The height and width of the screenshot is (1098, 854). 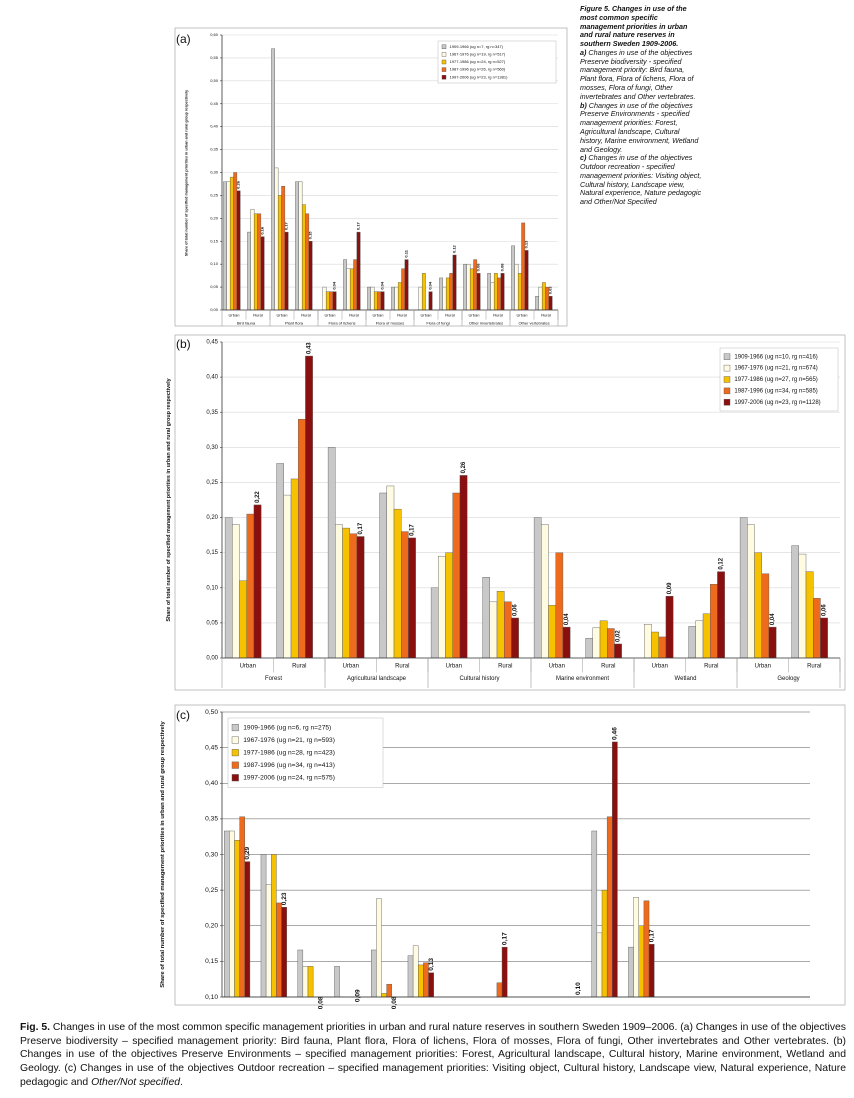 I want to click on y-tick-label: 0,50, so click(x=214, y=80).